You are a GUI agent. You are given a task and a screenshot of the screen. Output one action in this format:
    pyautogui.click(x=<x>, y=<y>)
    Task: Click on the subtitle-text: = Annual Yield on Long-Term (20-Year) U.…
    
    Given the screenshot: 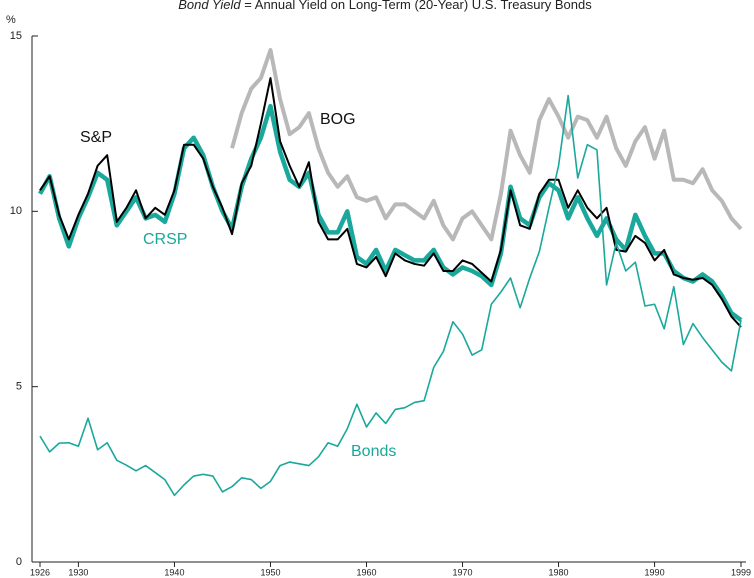 What is the action you would take?
    pyautogui.click(x=418, y=6)
    